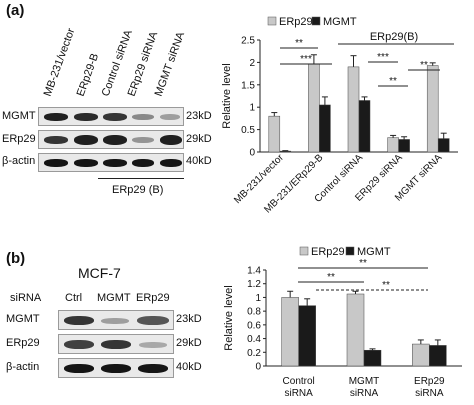 This screenshot has width=474, height=405. Describe the element at coordinates (254, 312) in the screenshot. I see `y-tick-label: 0.8` at that location.